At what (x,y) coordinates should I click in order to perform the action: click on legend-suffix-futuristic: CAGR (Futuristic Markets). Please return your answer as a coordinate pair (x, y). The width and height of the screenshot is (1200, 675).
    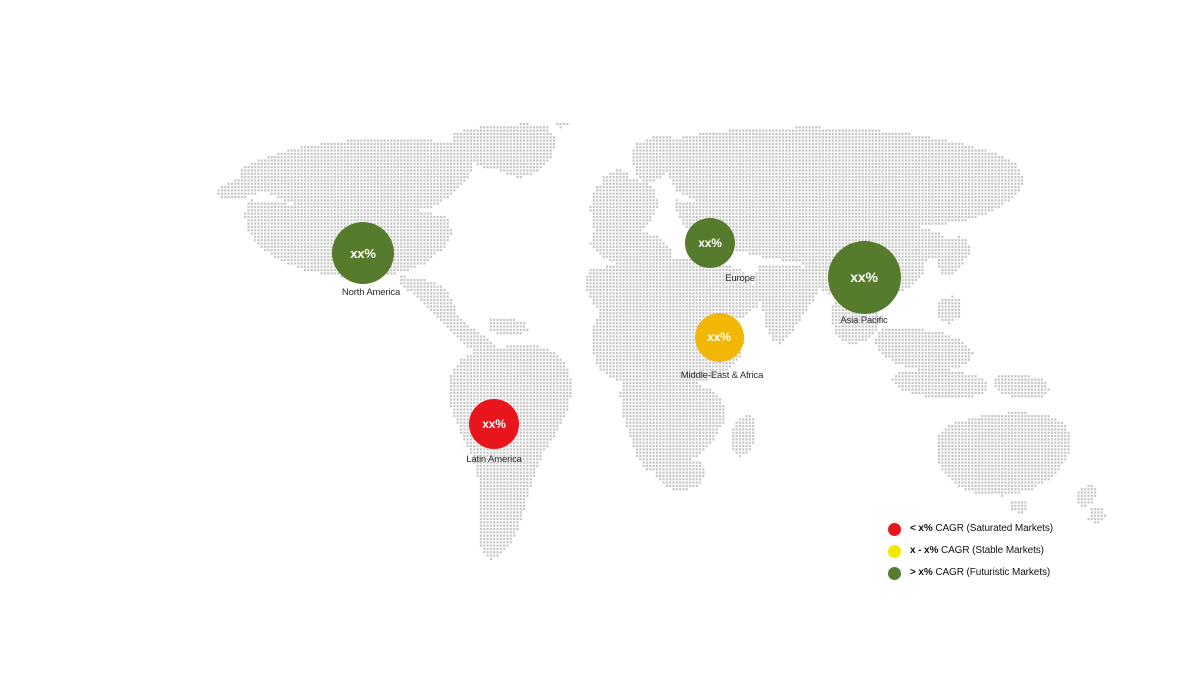
    Looking at the image, I should click on (991, 572).